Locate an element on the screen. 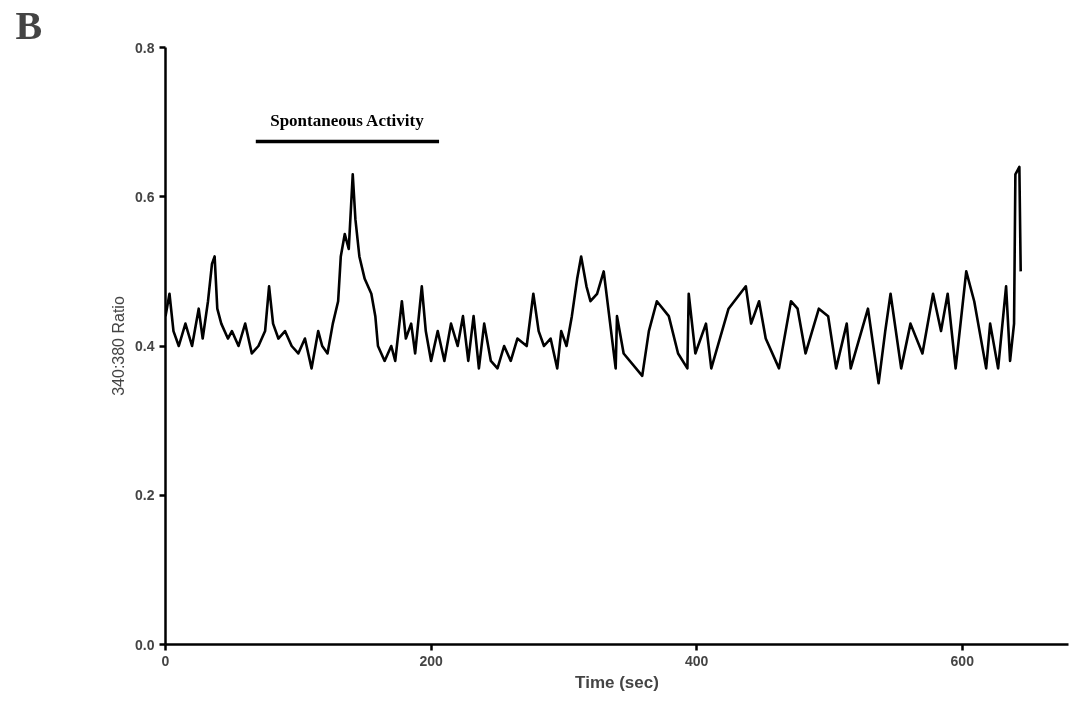 The image size is (1070, 711). x-axis-title: Time (sec) is located at coordinates (617, 682).